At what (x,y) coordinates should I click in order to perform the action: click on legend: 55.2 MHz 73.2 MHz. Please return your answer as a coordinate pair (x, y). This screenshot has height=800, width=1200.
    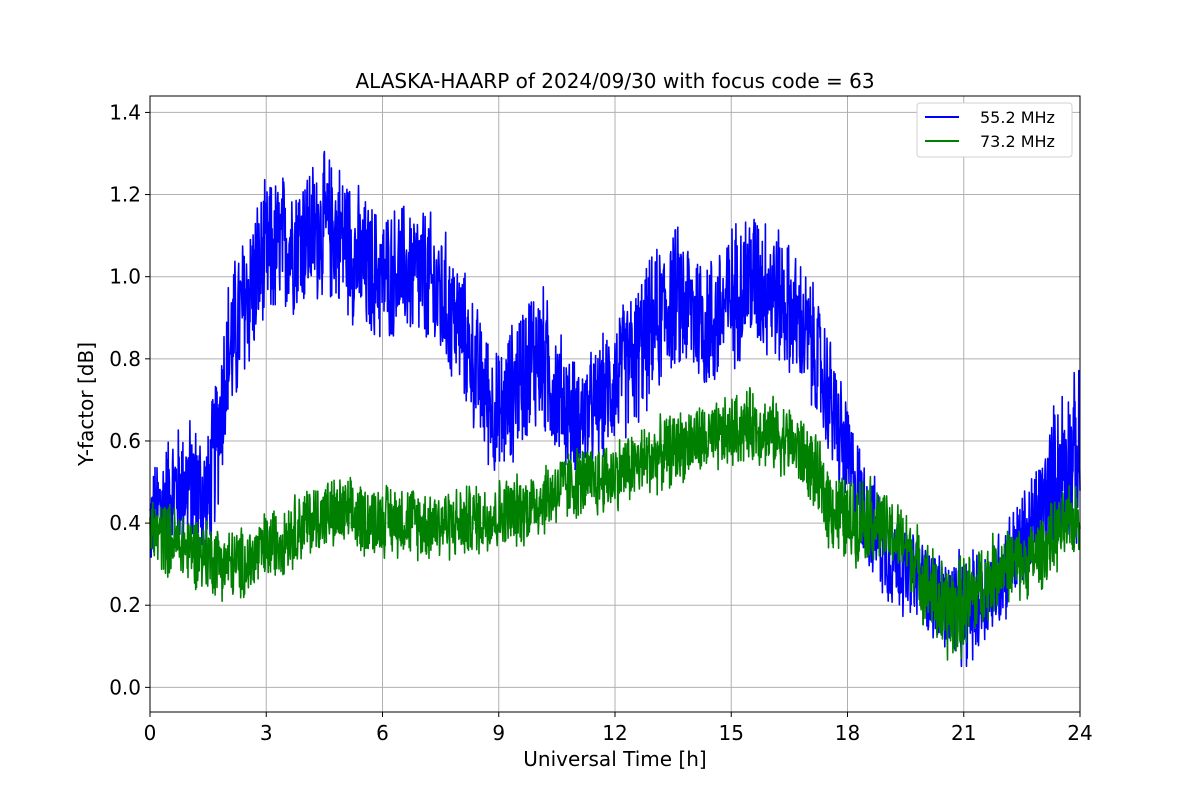
    Looking at the image, I should click on (994, 130).